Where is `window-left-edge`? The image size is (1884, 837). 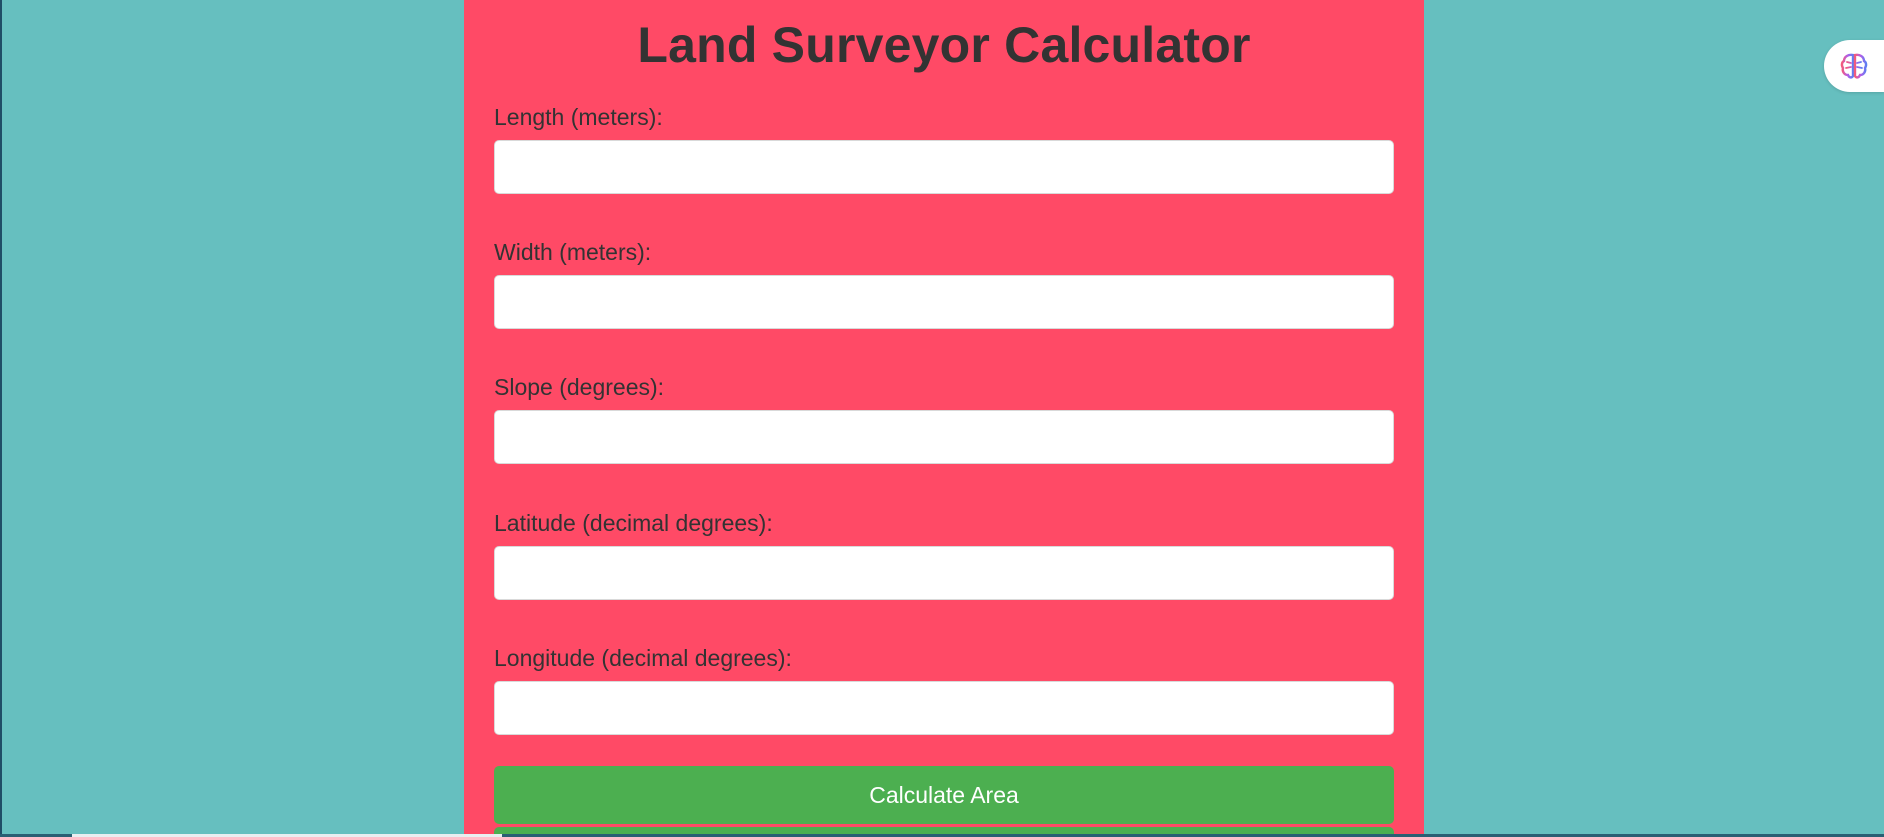
window-left-edge is located at coordinates (1, 418).